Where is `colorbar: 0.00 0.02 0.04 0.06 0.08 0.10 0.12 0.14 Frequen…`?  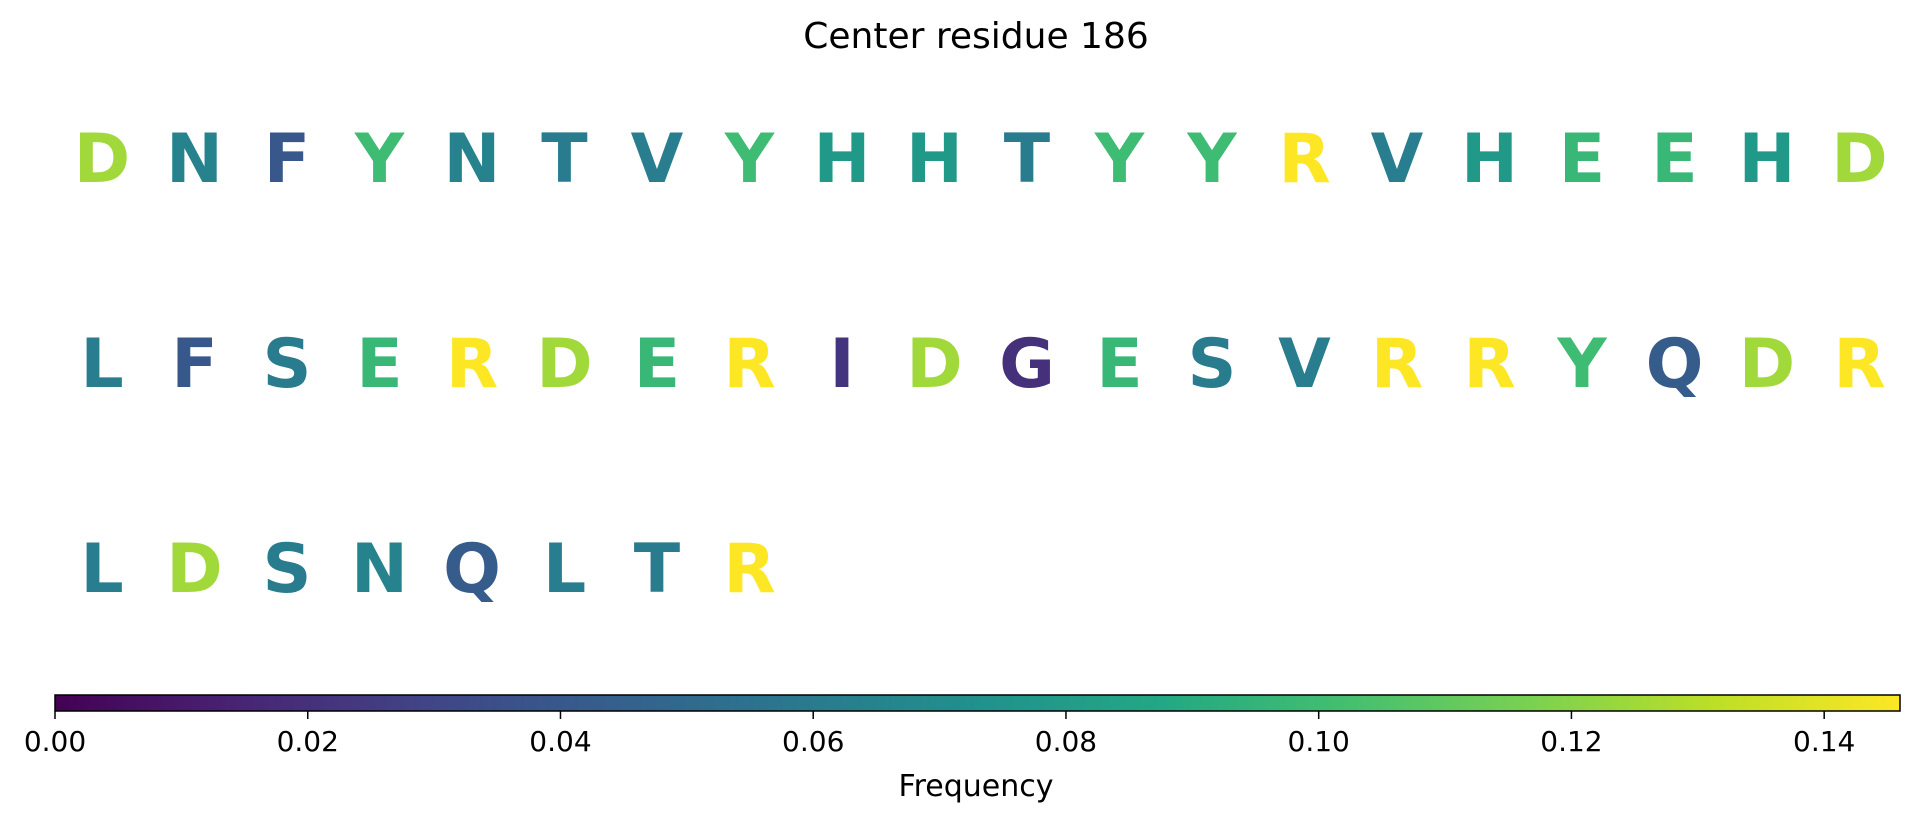
colorbar: 0.00 0.02 0.04 0.06 0.08 0.10 0.12 0.14 Frequen… is located at coordinates (962, 749).